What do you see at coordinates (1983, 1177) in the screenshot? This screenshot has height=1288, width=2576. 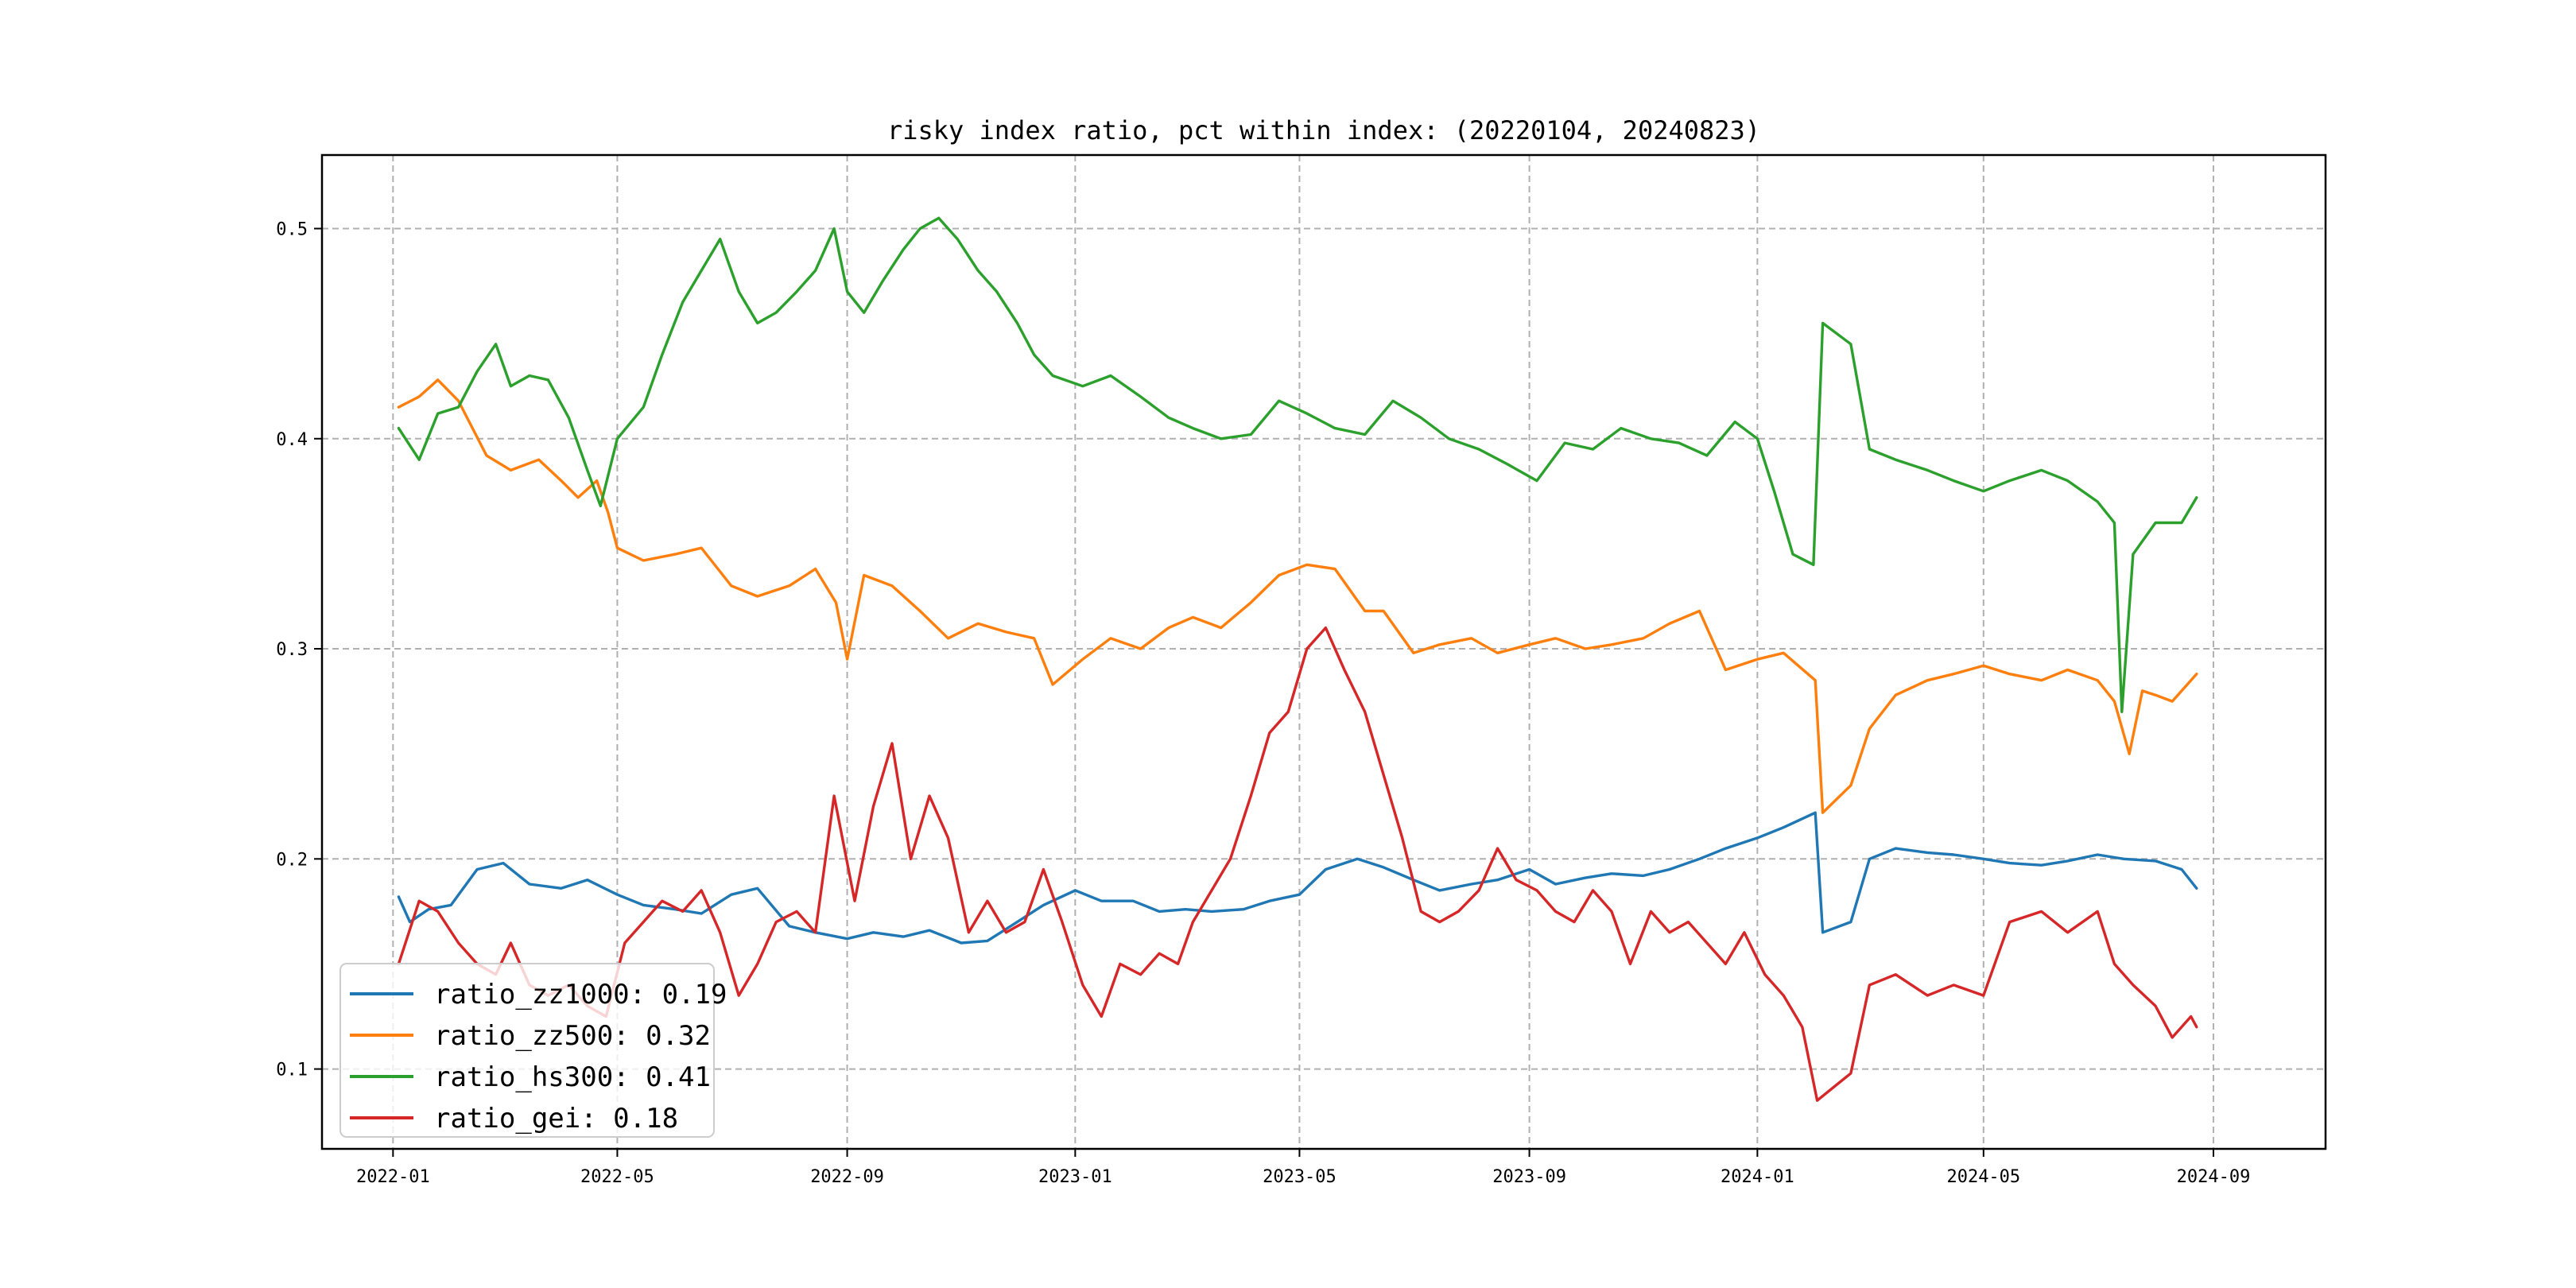 I see `x-tick-label: 2024-05` at bounding box center [1983, 1177].